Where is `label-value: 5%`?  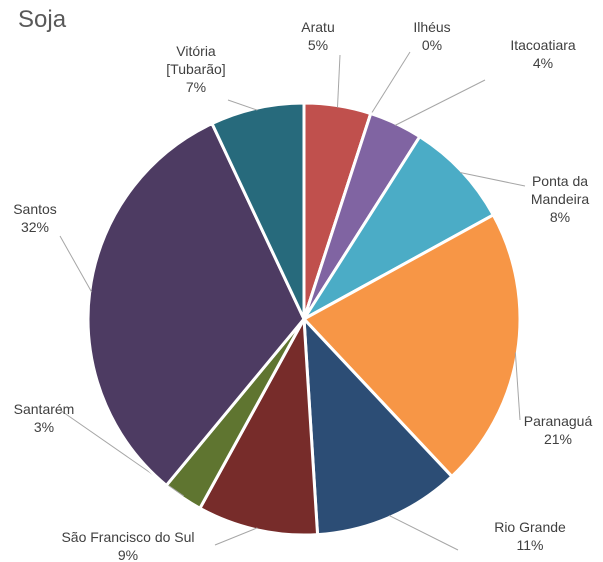 label-value: 5% is located at coordinates (318, 45).